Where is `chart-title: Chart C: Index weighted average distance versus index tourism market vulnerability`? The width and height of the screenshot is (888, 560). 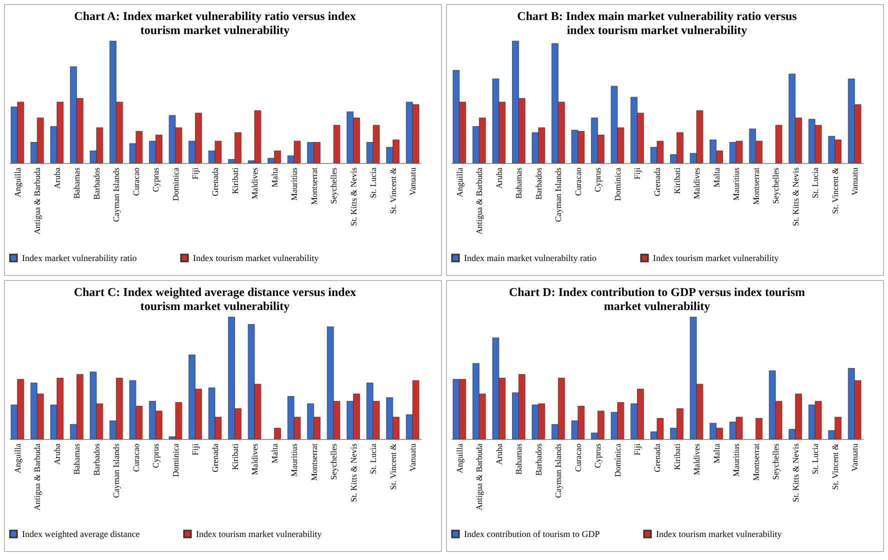 chart-title: Chart C: Index weighted average distance versus index tourism market vulnerability is located at coordinates (215, 298).